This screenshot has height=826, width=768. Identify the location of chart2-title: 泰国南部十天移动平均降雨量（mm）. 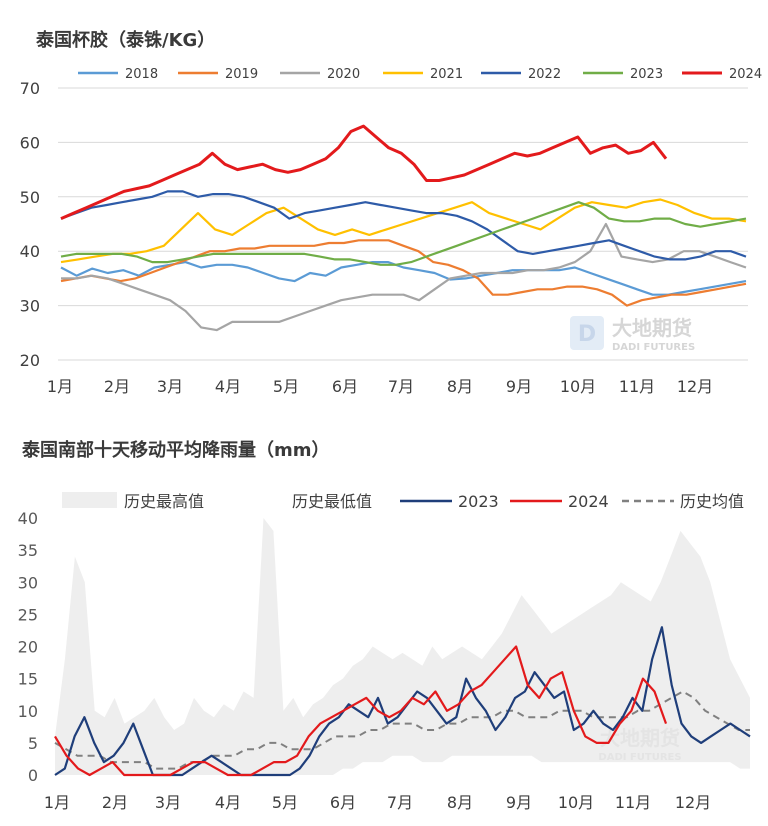
(176, 450).